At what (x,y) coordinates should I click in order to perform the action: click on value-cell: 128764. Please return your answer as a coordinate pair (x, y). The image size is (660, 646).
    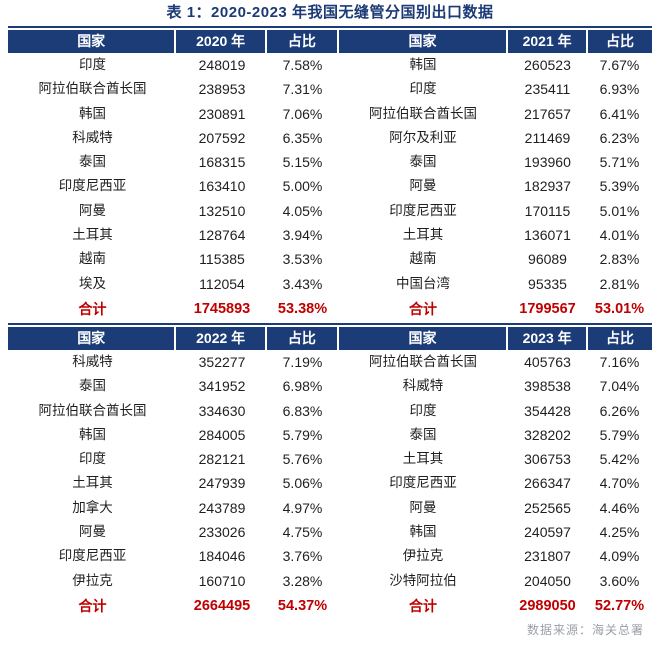
    Looking at the image, I should click on (222, 235).